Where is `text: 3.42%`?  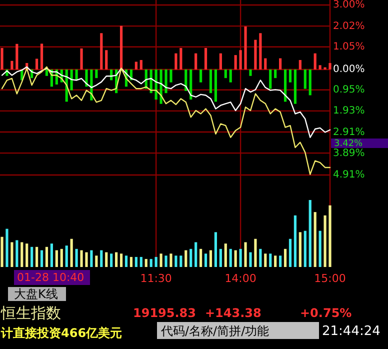 text: 3.42% is located at coordinates (349, 144).